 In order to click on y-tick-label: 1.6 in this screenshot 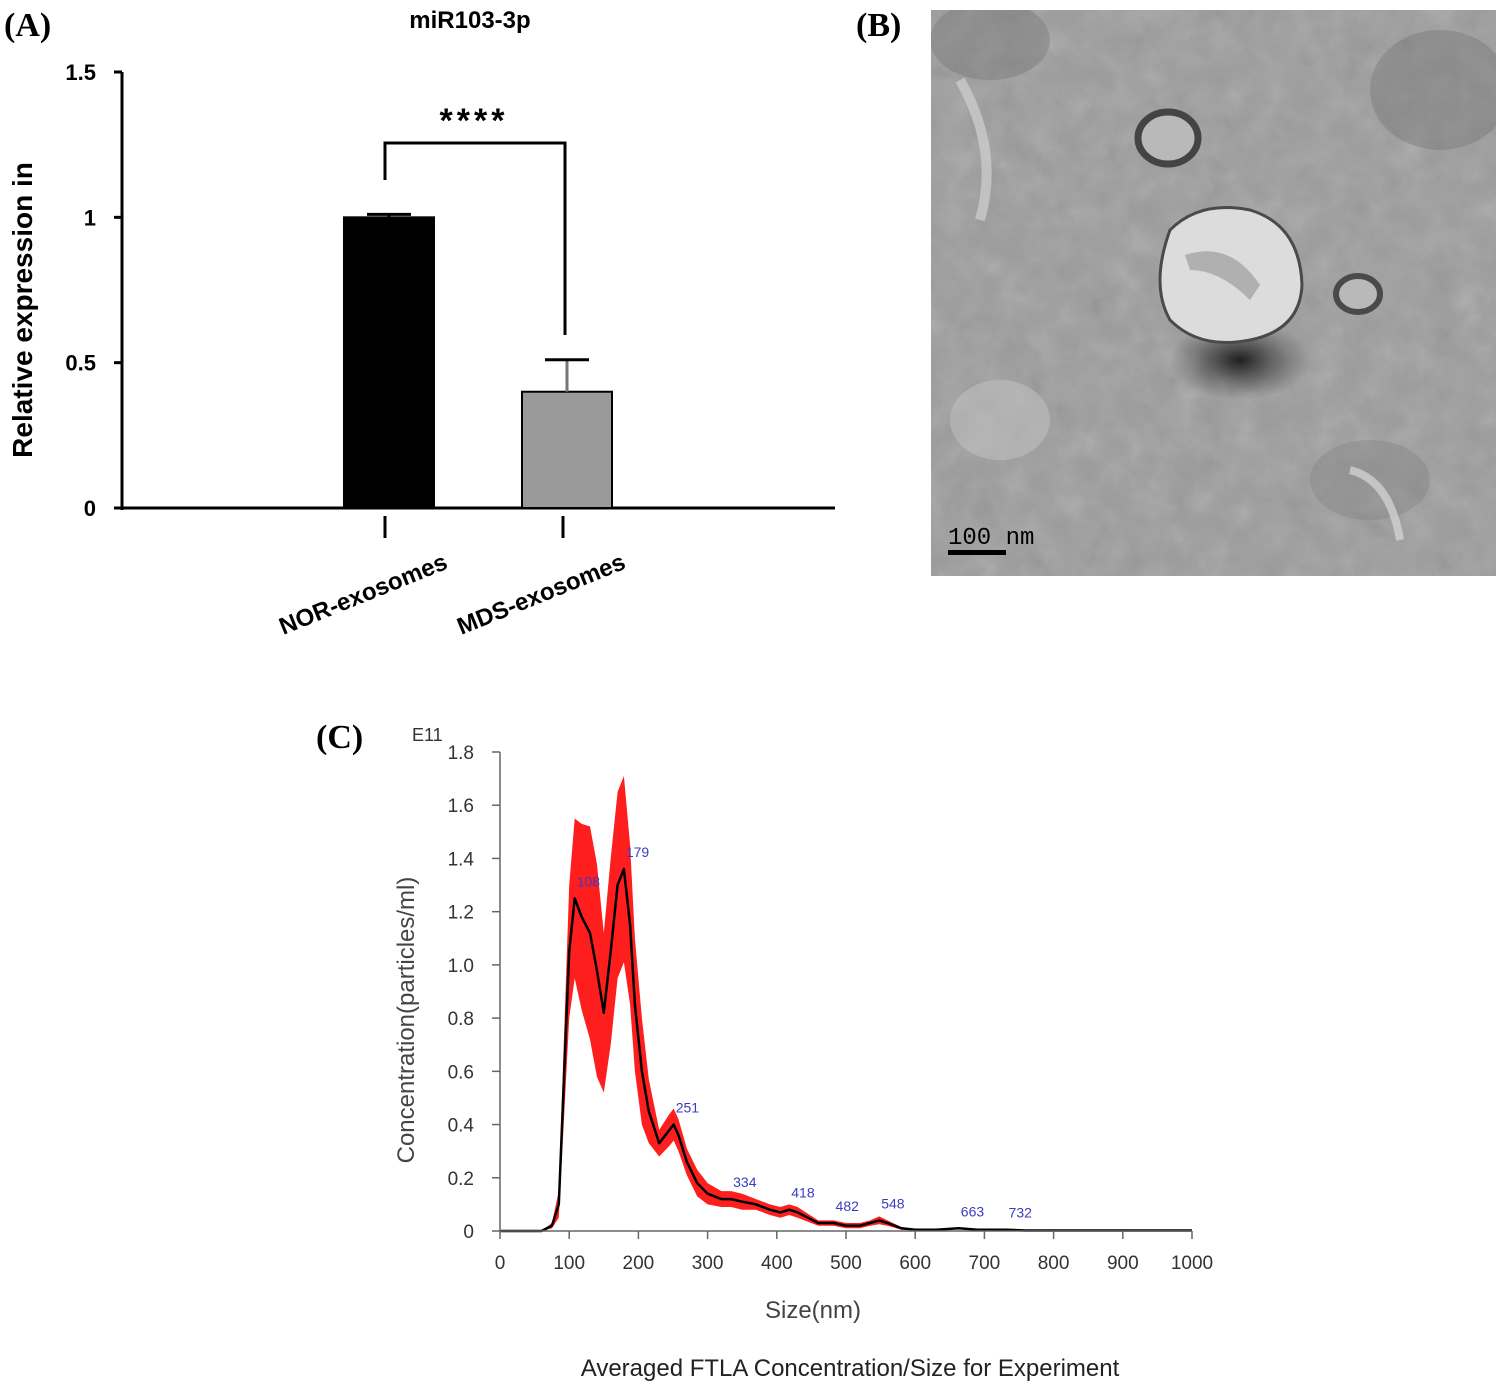, I will do `click(461, 806)`.